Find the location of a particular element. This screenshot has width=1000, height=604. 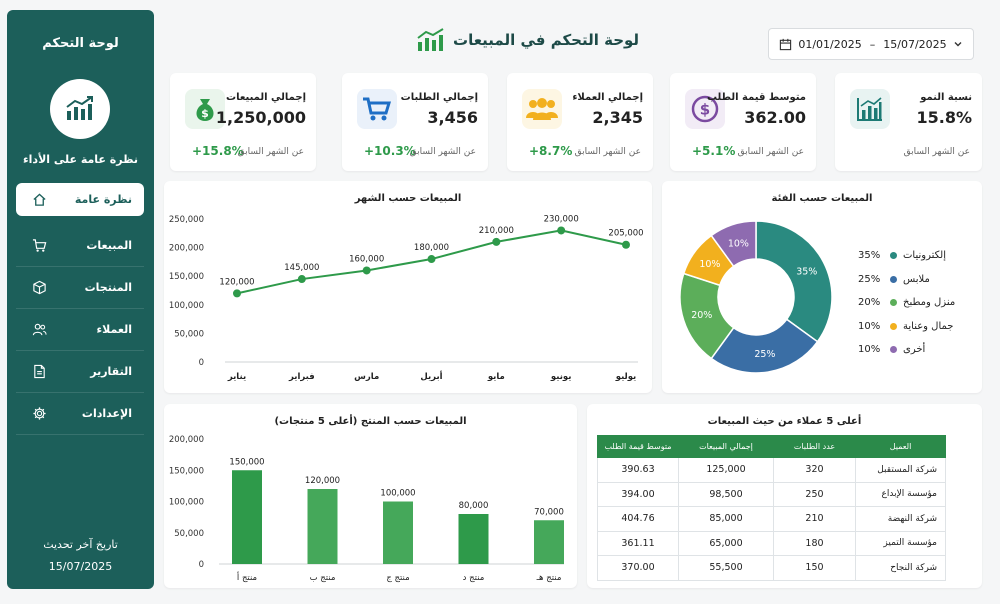

sidebar-item-overview: نظرة عامة is located at coordinates (80, 199).